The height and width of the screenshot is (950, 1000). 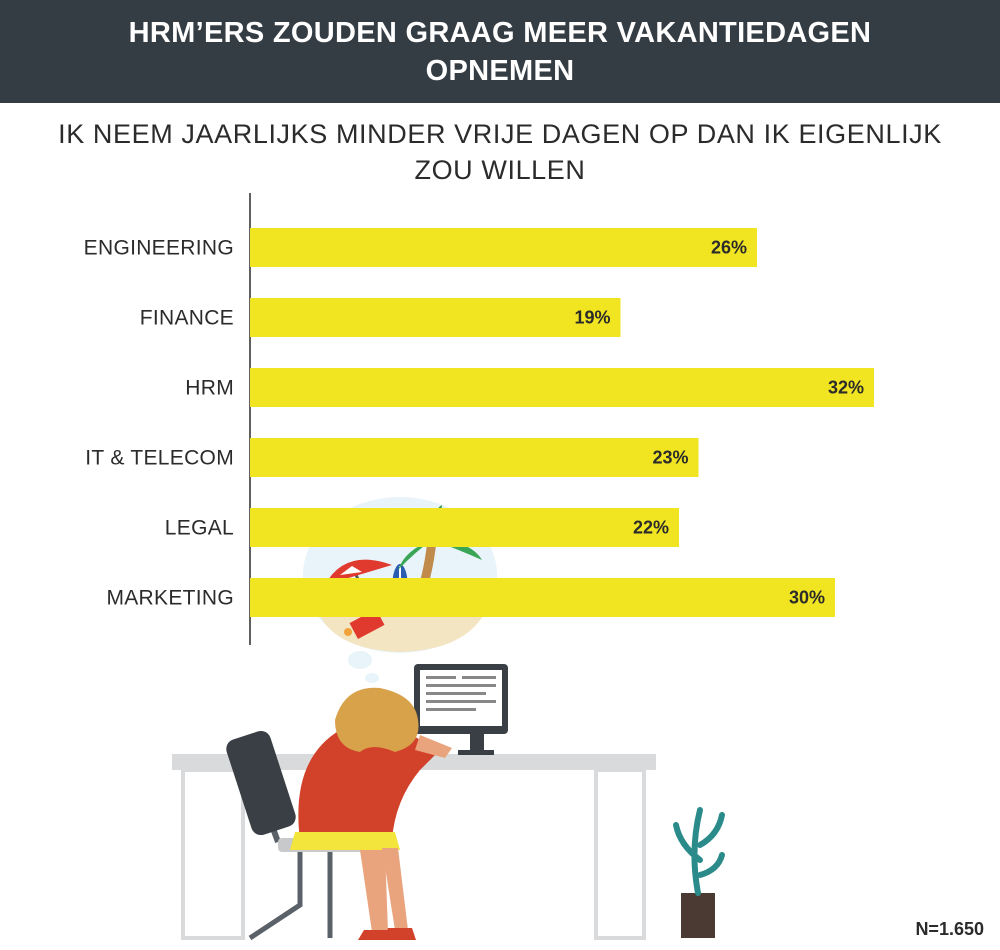 I want to click on bar-it-telecom, so click(x=474, y=457).